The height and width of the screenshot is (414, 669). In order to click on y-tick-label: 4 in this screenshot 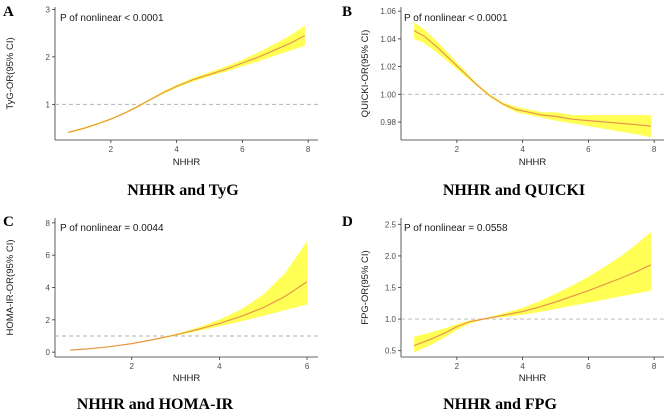, I will do `click(48, 288)`.